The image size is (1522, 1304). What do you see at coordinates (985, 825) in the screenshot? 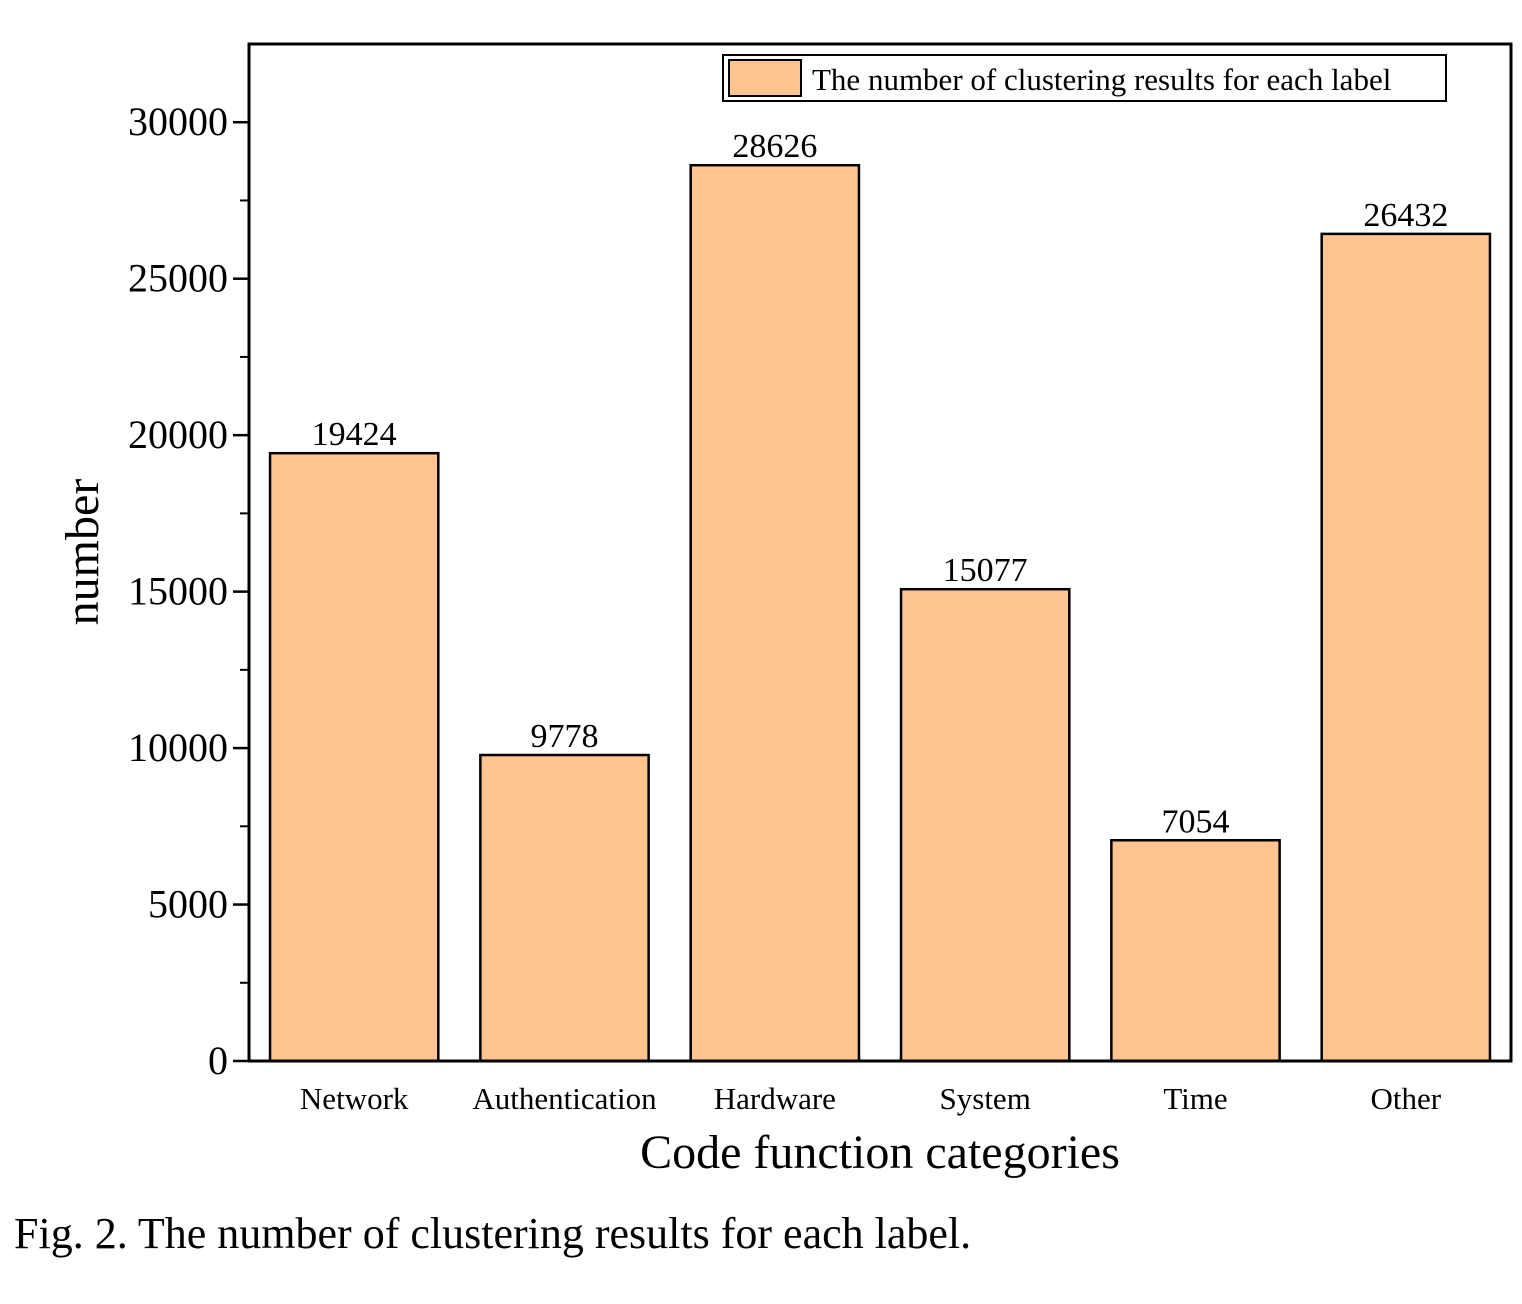
I see `bar-system` at bounding box center [985, 825].